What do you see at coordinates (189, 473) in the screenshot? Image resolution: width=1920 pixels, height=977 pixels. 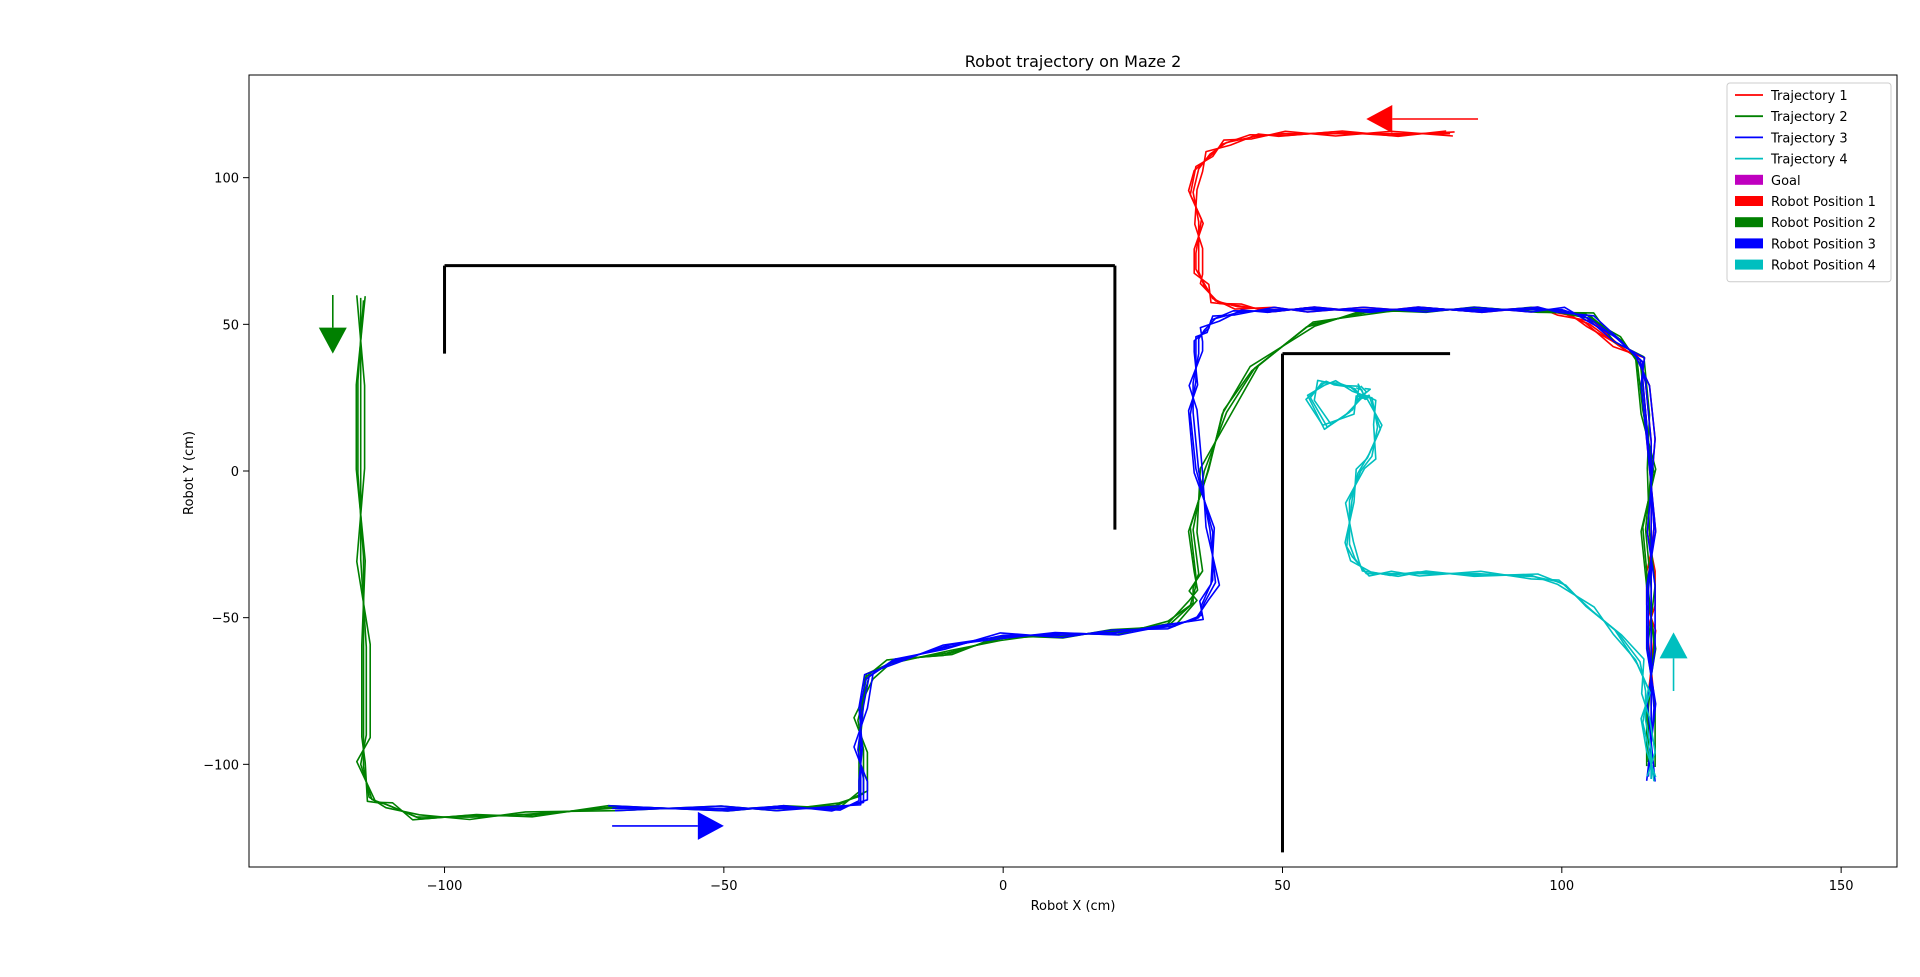 I see `y-axis-label: Robot Y (cm)` at bounding box center [189, 473].